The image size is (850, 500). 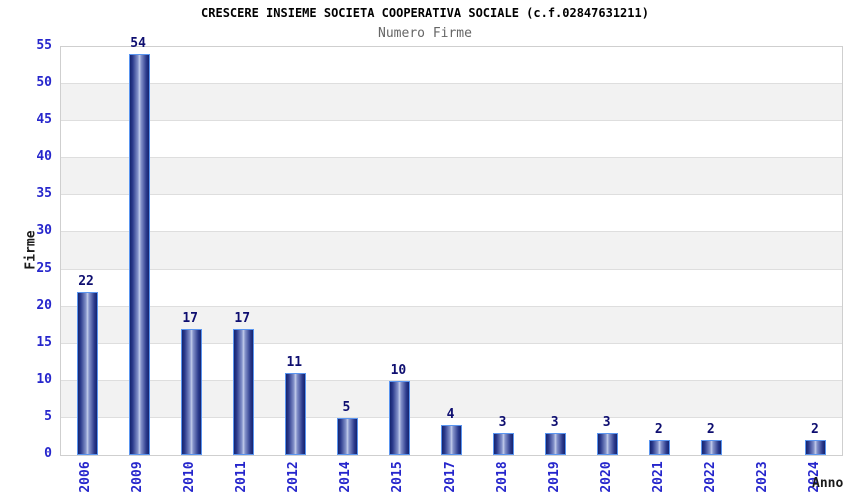 What do you see at coordinates (606, 477) in the screenshot?
I see `x-tick-label: 2020` at bounding box center [606, 477].